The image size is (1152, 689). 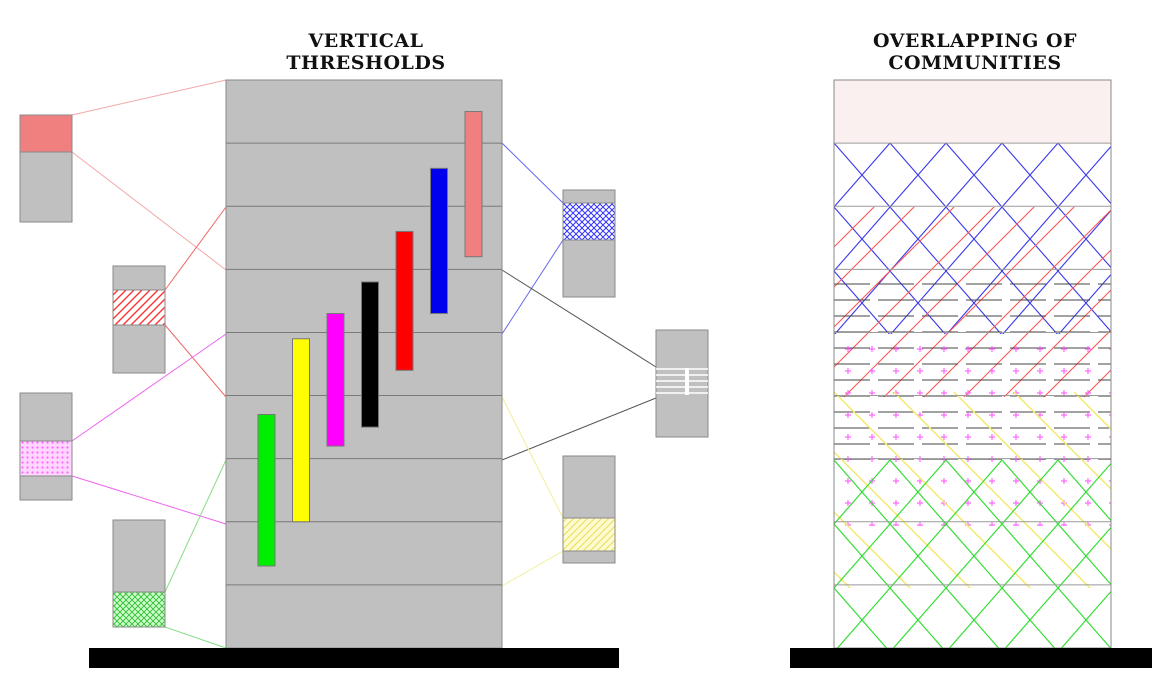 What do you see at coordinates (366, 63) in the screenshot?
I see `title-line: THRESHOLDS` at bounding box center [366, 63].